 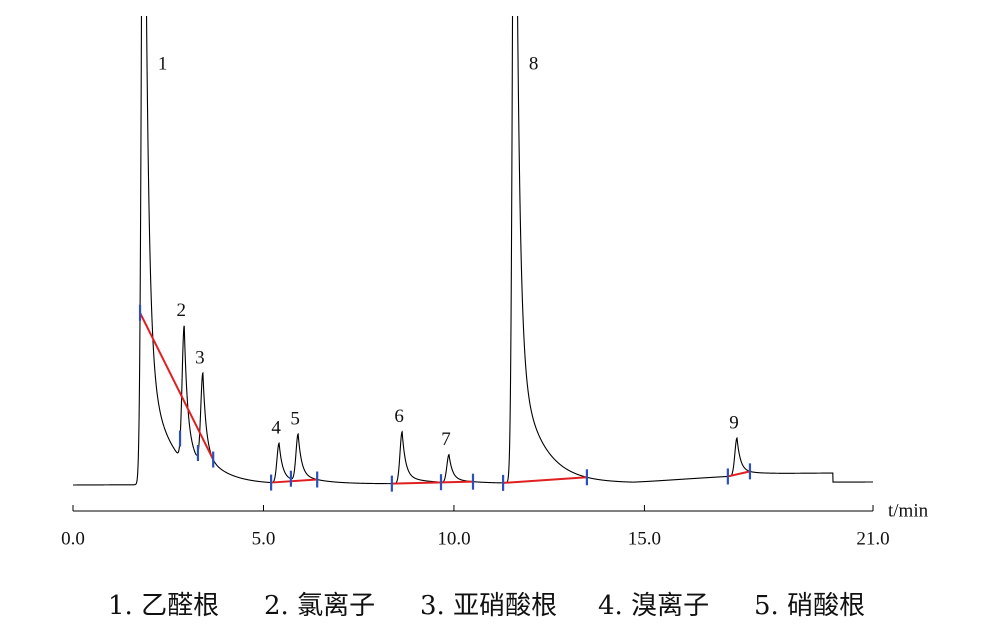 What do you see at coordinates (644, 538) in the screenshot?
I see `x-tick-label: 15.0` at bounding box center [644, 538].